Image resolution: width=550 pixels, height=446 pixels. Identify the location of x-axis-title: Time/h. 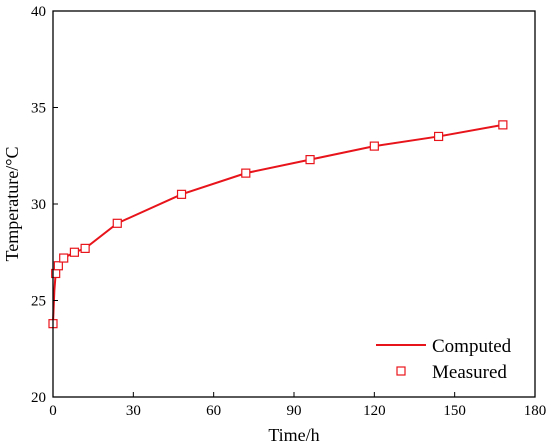
(293, 435).